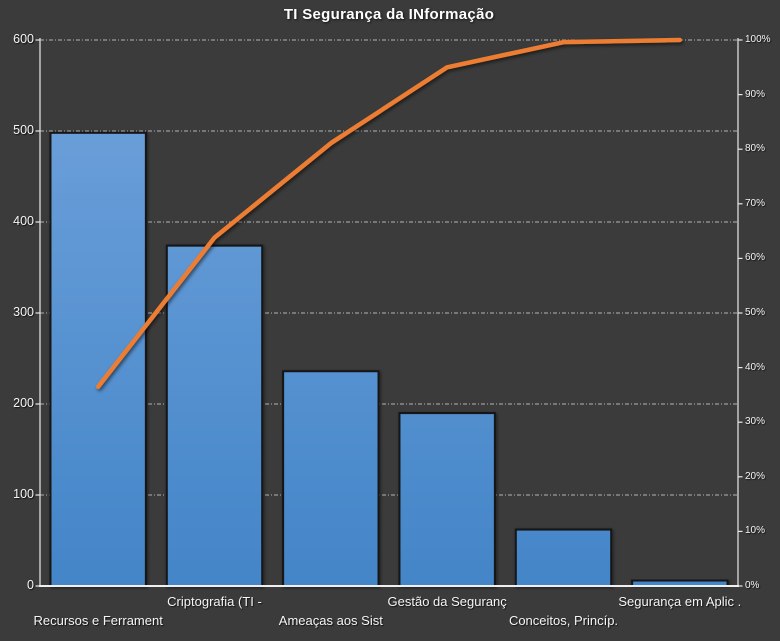  Describe the element at coordinates (563, 620) in the screenshot. I see `category-label-5: Conceitos, Princíp.` at that location.